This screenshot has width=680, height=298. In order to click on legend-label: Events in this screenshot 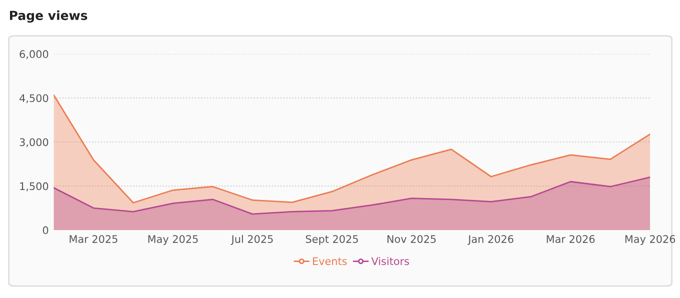, I will do `click(330, 261)`.